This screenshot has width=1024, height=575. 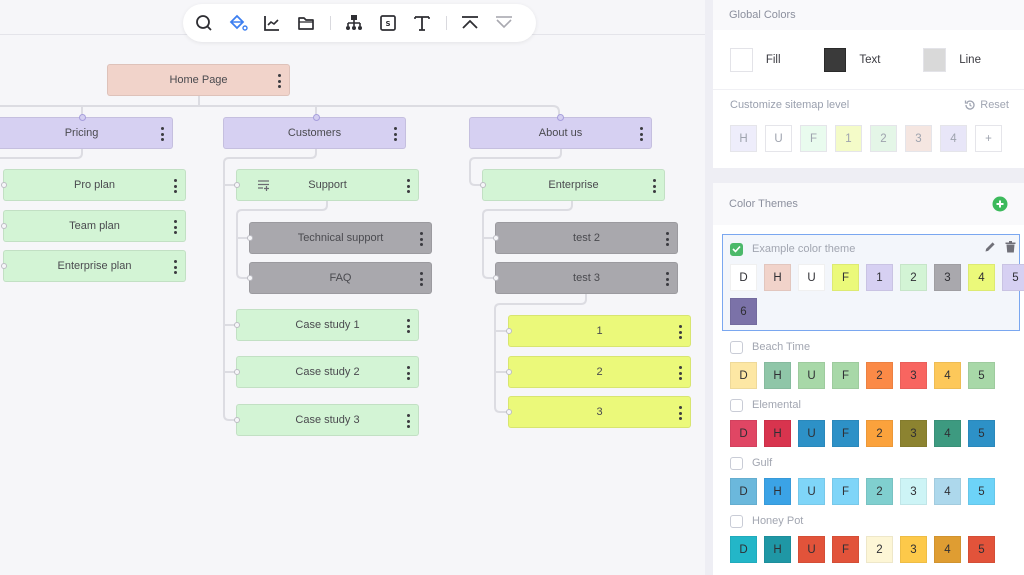 What do you see at coordinates (93, 266) in the screenshot?
I see `node-enterprise-plan: Enterprise plan` at bounding box center [93, 266].